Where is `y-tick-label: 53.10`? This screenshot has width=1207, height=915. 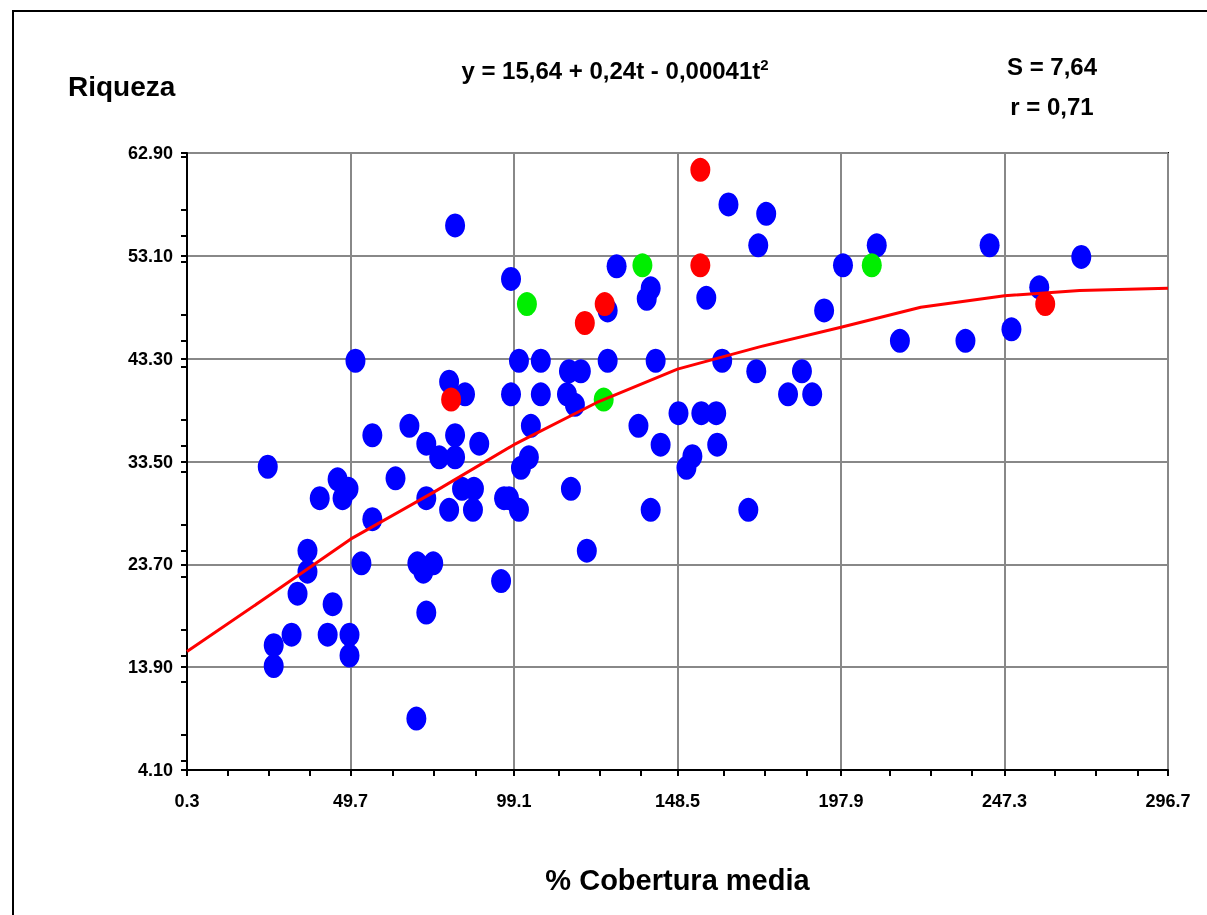
y-tick-label: 53.10 is located at coordinates (150, 255).